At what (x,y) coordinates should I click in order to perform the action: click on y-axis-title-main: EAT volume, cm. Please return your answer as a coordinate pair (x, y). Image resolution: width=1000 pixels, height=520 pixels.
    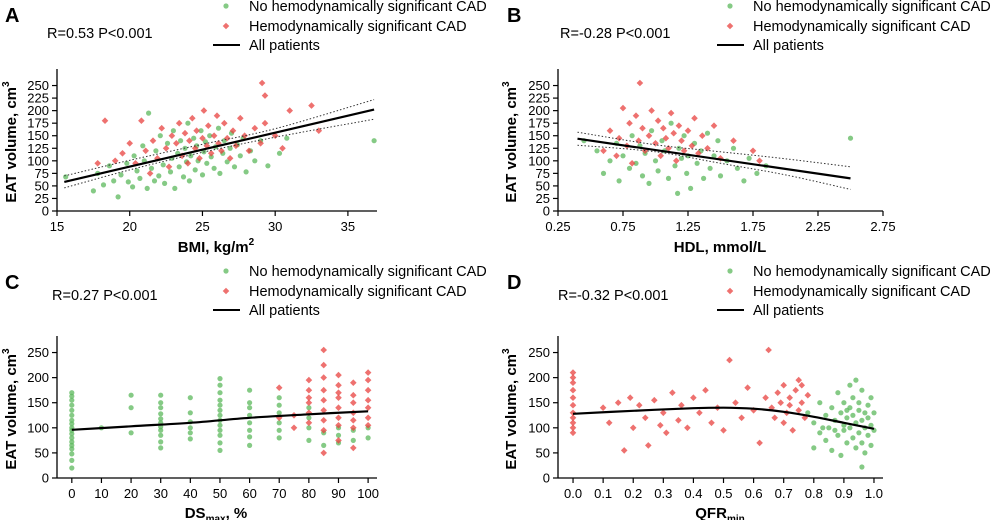
    Looking at the image, I should click on (511, 145).